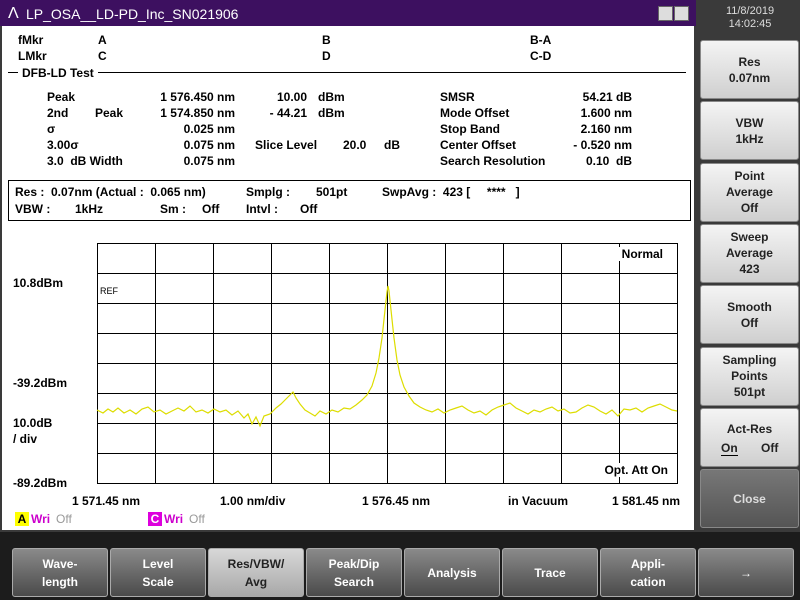  Describe the element at coordinates (40, 483) in the screenshot. I see `y-label: -89.2dBm` at that location.